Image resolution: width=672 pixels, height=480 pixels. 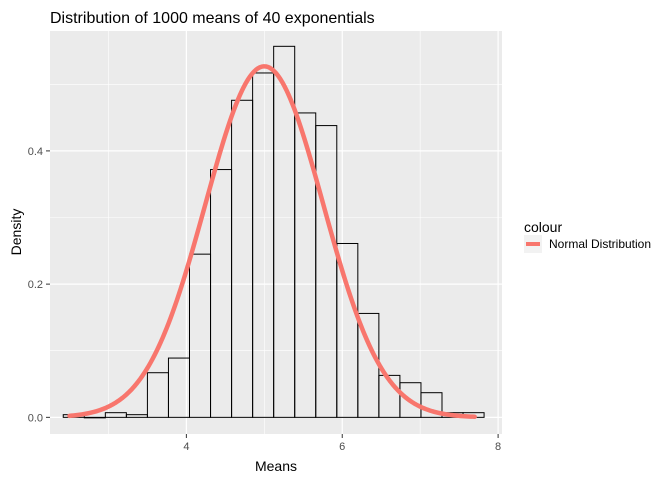 What do you see at coordinates (342, 447) in the screenshot?
I see `x-tick-label: 6` at bounding box center [342, 447].